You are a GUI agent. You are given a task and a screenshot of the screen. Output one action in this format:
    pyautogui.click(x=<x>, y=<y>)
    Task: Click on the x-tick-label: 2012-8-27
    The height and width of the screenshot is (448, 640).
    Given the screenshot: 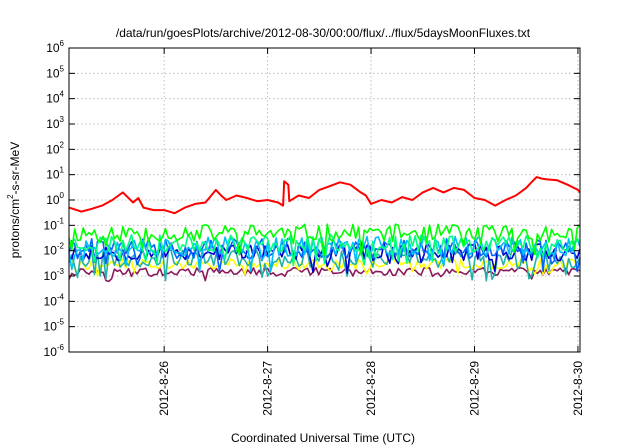 What is the action you would take?
    pyautogui.click(x=268, y=388)
    